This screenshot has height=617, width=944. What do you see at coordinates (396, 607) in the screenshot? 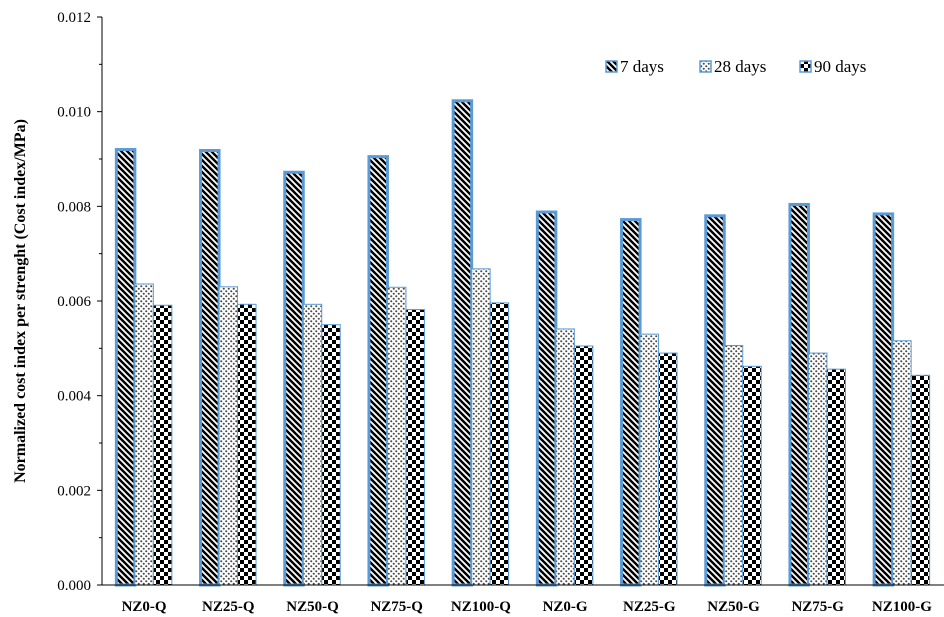
I see `x-tick-label: NZ75-Q` at bounding box center [396, 607].